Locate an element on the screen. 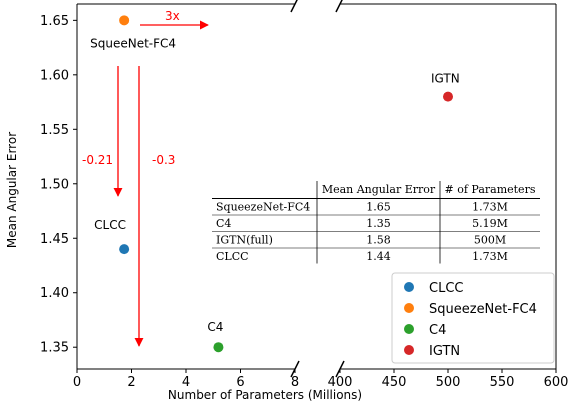  annotation-minus-0-21: -0.21 is located at coordinates (97, 160).